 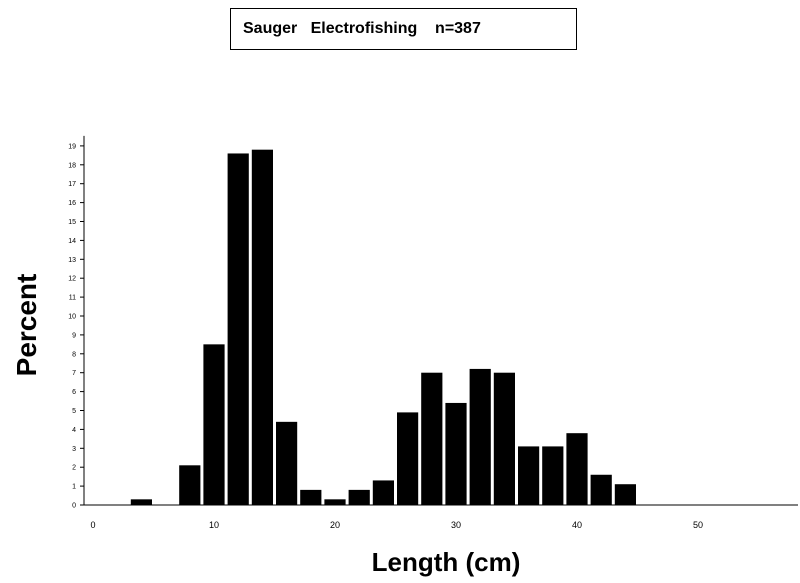 What do you see at coordinates (446, 562) in the screenshot?
I see `x-axis-label: Length (cm)` at bounding box center [446, 562].